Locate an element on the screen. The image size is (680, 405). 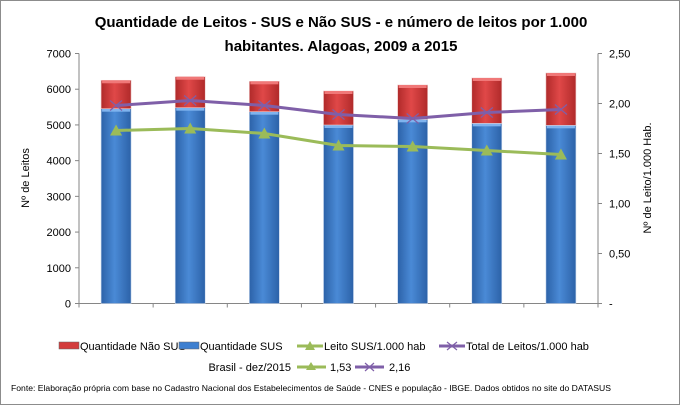
legend-label: Leito SUS/1.000 hab is located at coordinates (375, 347).